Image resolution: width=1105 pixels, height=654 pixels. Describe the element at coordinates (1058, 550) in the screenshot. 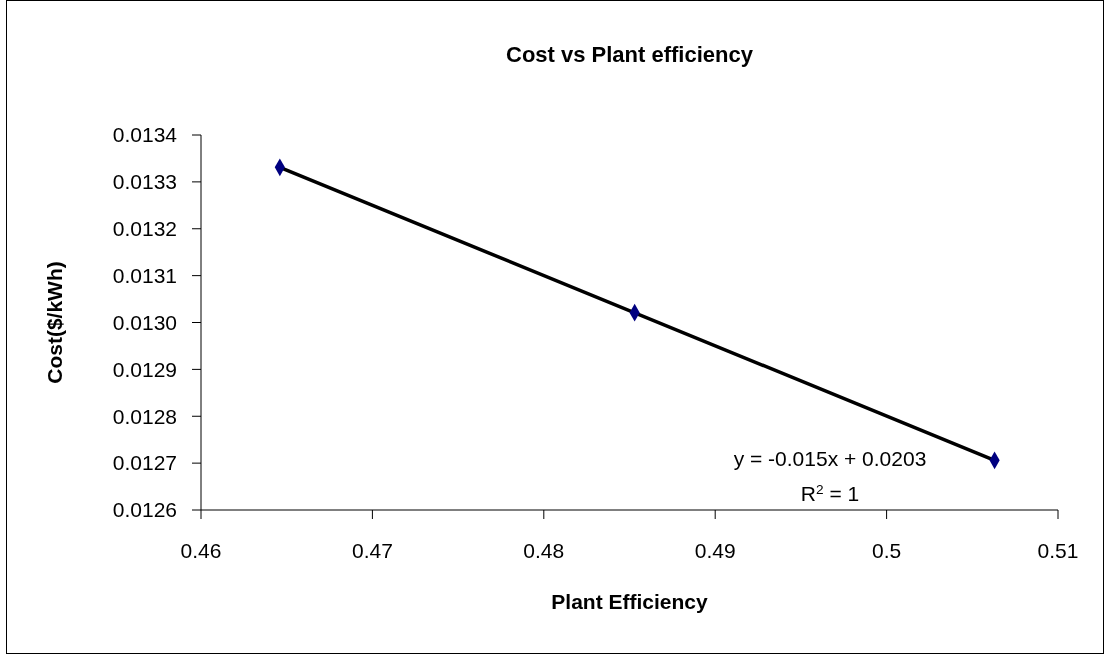

I see `x-tick-label: 0.51` at that location.